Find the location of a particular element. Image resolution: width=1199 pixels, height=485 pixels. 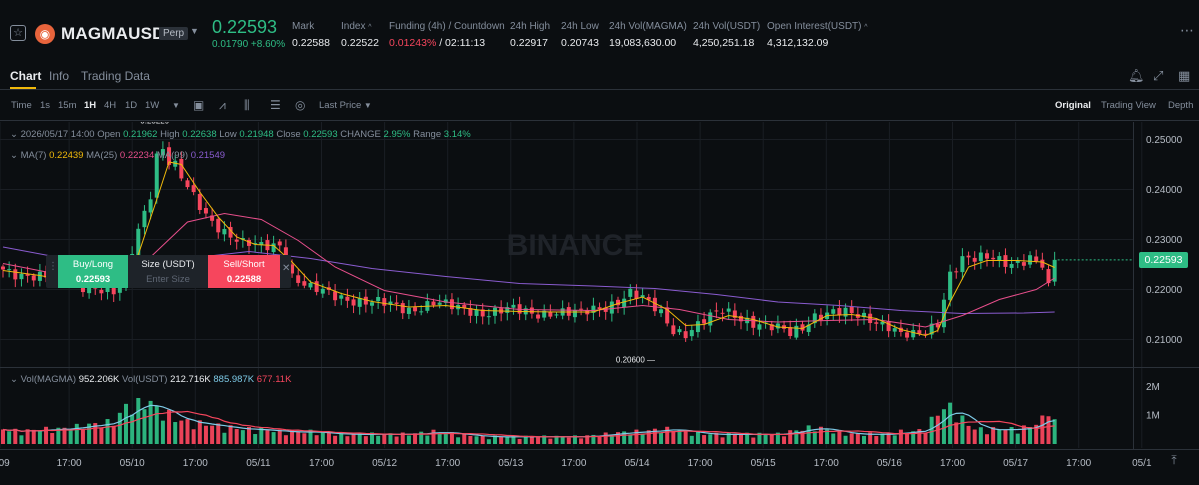

x-tick-label: 05/12 is located at coordinates (384, 463).